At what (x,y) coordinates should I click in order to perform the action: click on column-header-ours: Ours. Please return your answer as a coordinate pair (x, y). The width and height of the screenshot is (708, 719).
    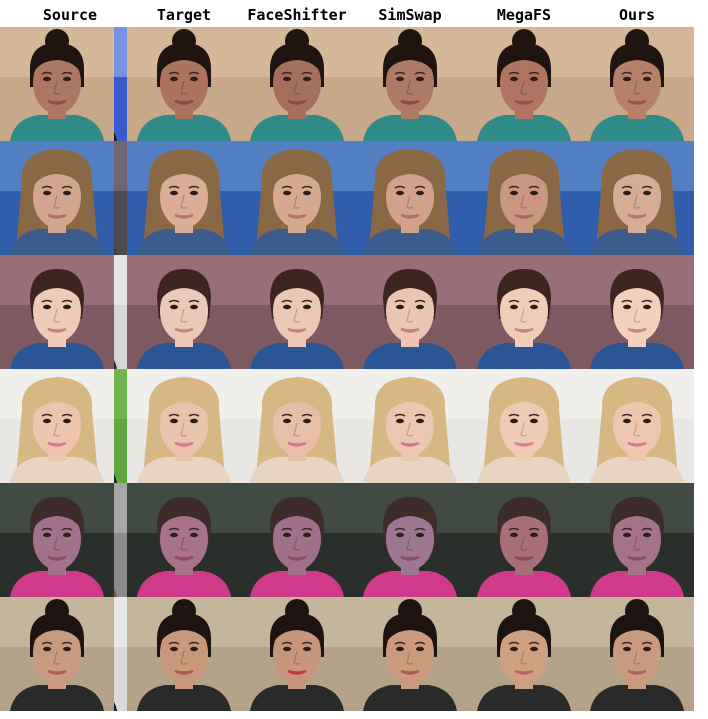
    Looking at the image, I should click on (637, 15).